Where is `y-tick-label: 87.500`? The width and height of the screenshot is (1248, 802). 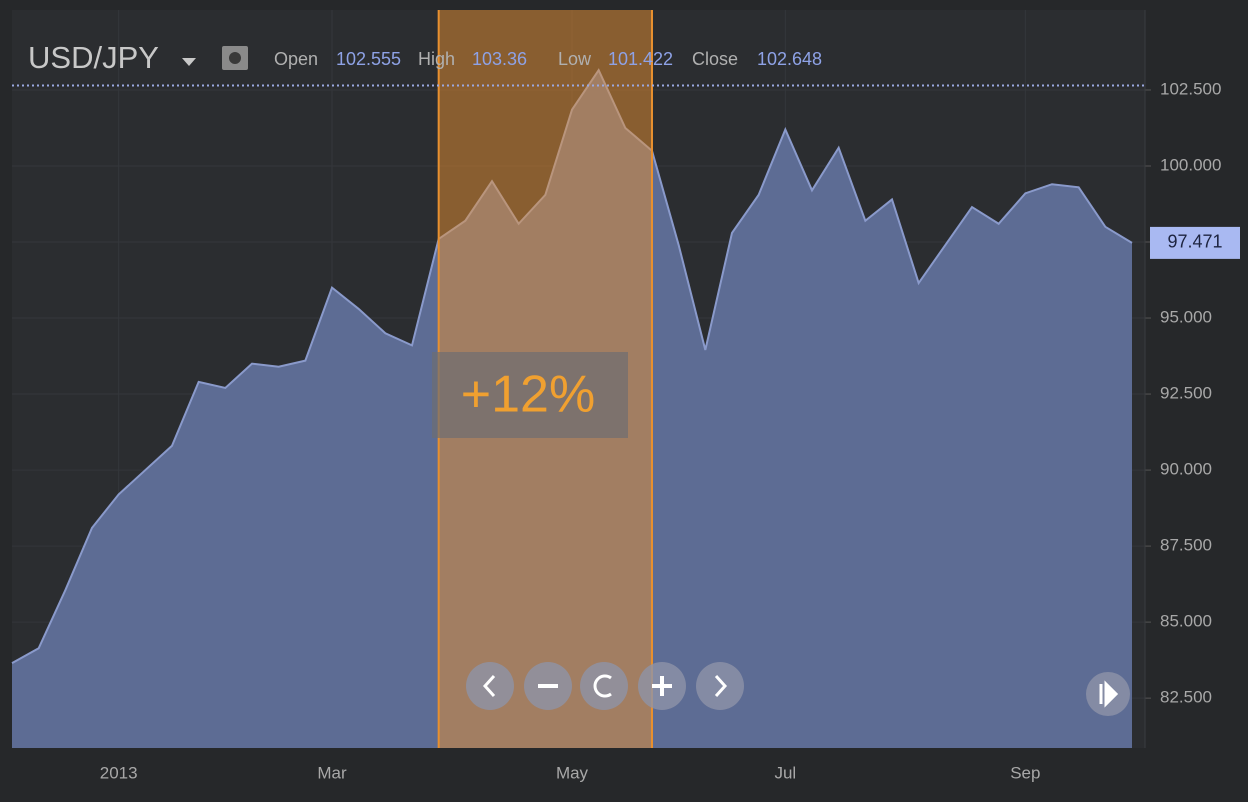 y-tick-label: 87.500 is located at coordinates (1186, 545).